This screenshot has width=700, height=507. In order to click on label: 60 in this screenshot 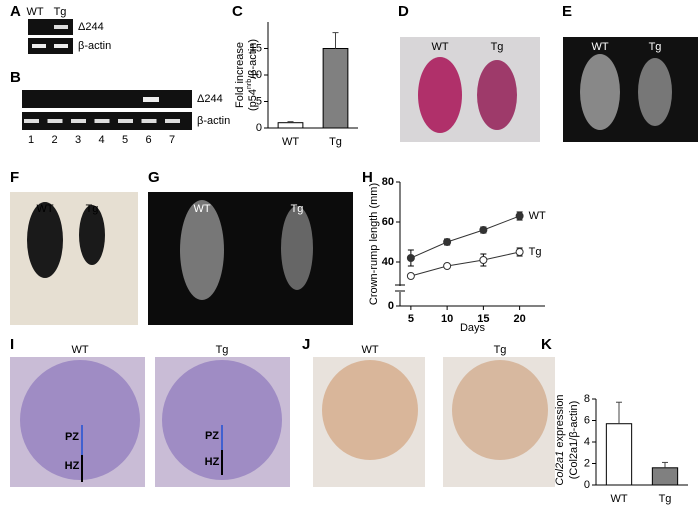, I will do `click(388, 222)`.